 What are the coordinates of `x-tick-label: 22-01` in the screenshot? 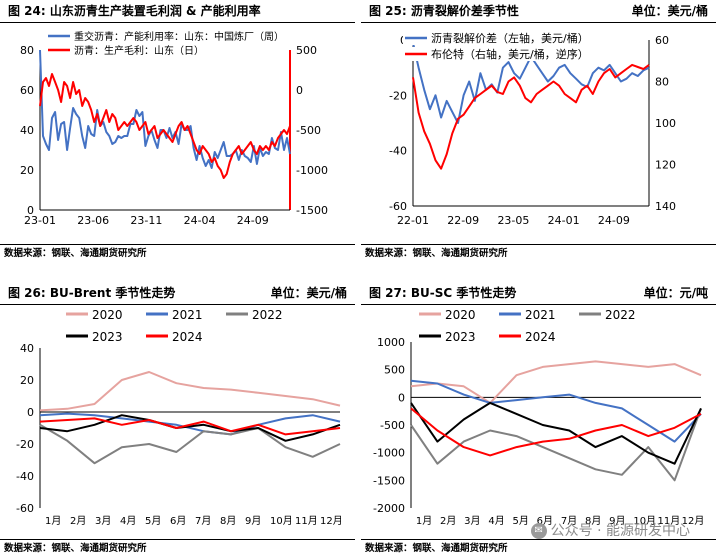 It's located at (413, 220).